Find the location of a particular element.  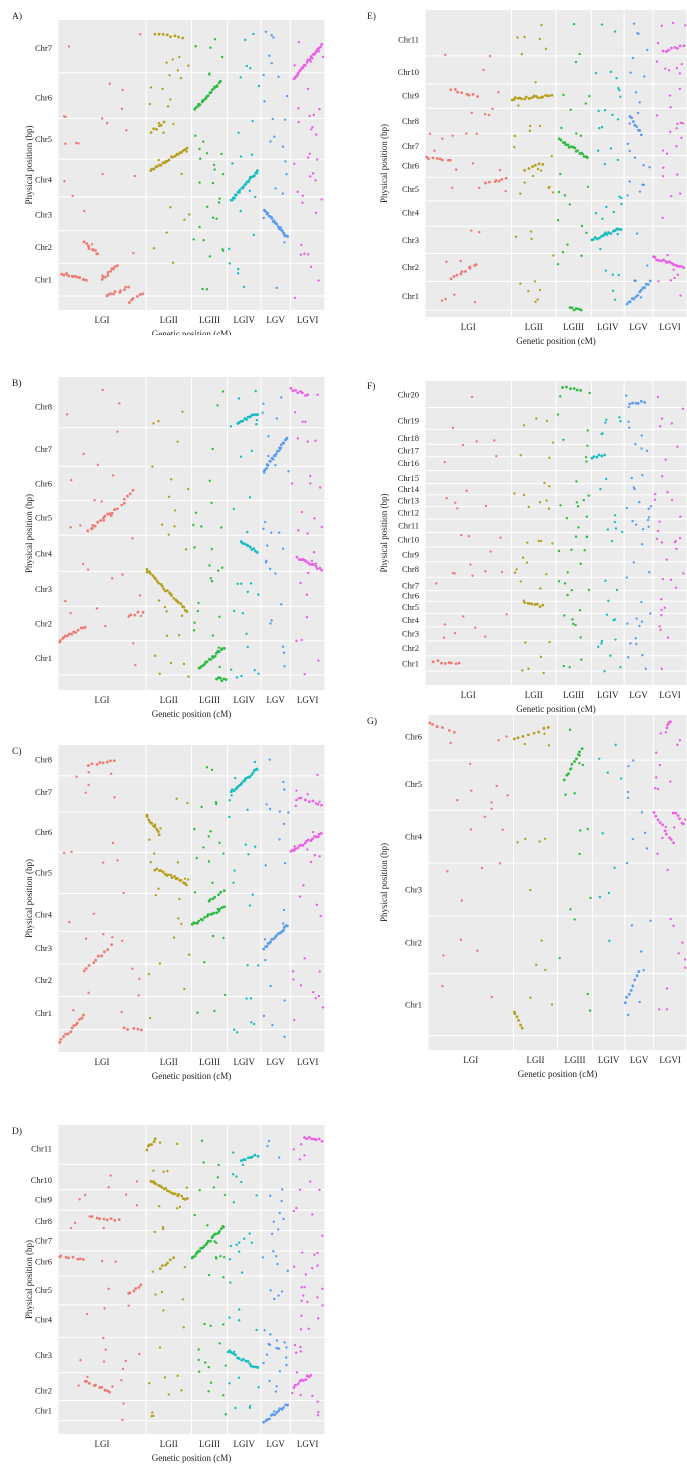

y-tick-label: Chr9 is located at coordinates (410, 554).